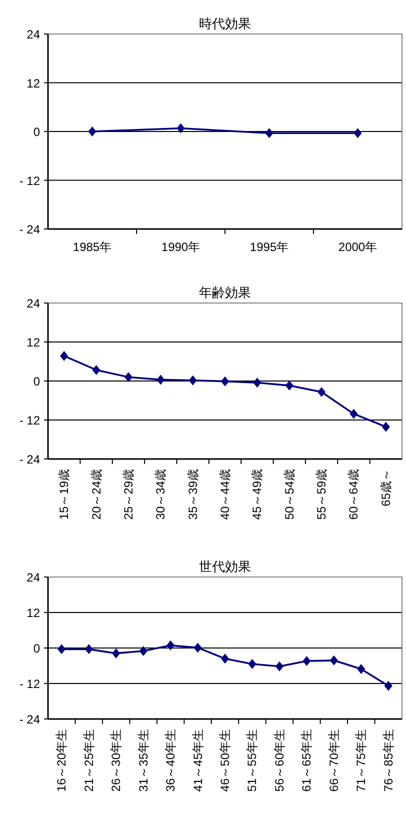 This screenshot has height=815, width=406. I want to click on x-tick-label: 45～49歳, so click(257, 494).